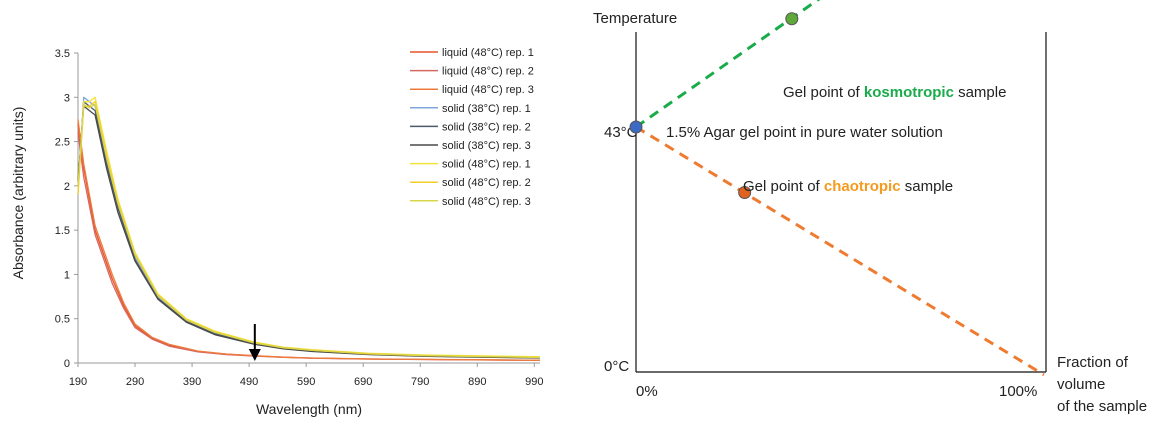  Describe the element at coordinates (254, 355) in the screenshot. I see `arrow-head` at that location.